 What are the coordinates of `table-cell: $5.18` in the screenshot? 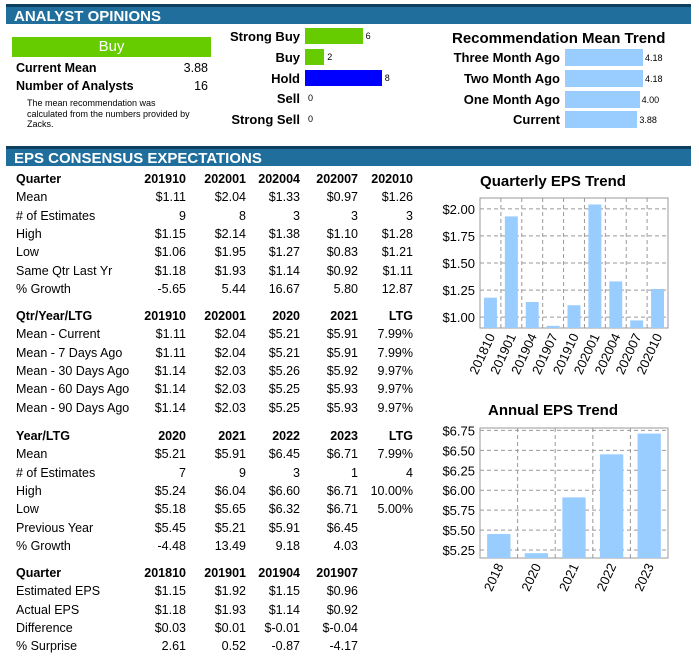 It's located at (170, 509).